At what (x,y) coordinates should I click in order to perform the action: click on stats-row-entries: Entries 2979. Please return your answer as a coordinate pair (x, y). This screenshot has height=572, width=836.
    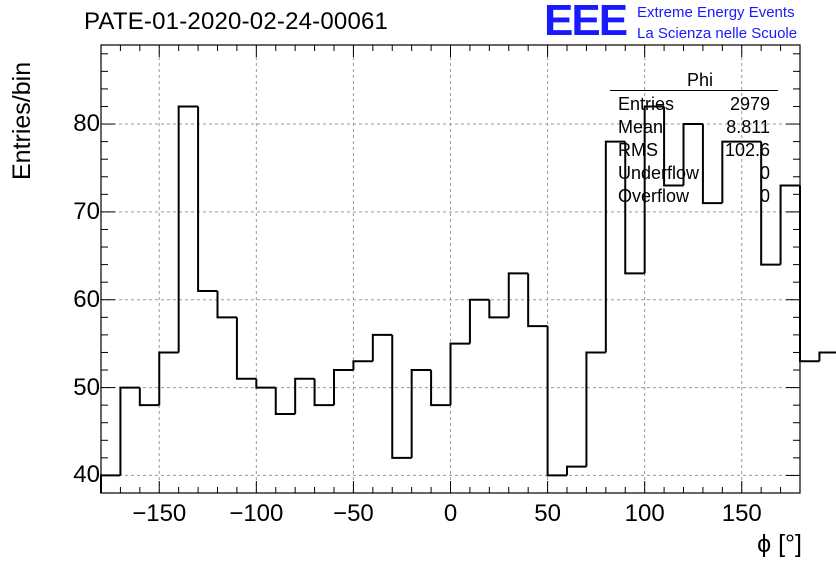
    Looking at the image, I should click on (694, 104).